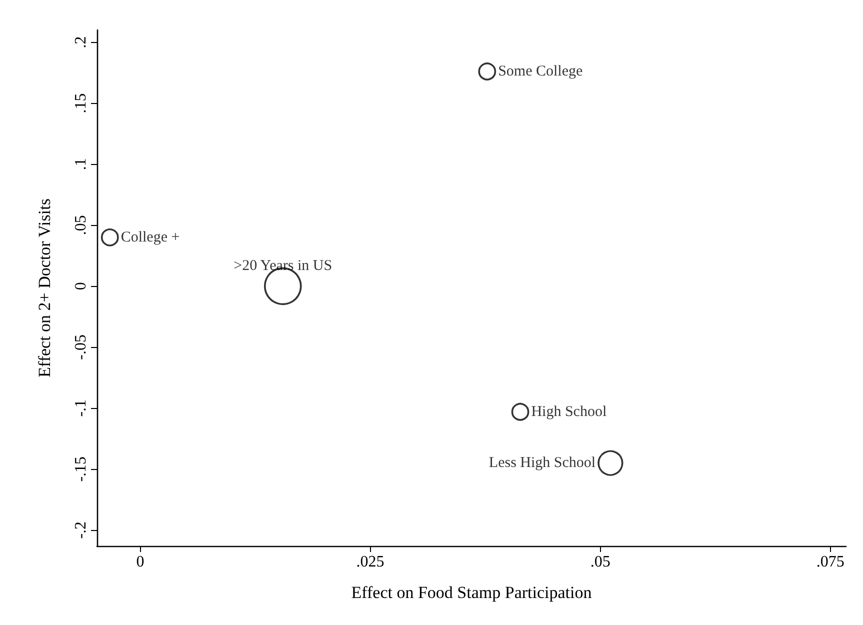  I want to click on y-axis-title: Effect on 2+ Doctor Visits, so click(44, 288).